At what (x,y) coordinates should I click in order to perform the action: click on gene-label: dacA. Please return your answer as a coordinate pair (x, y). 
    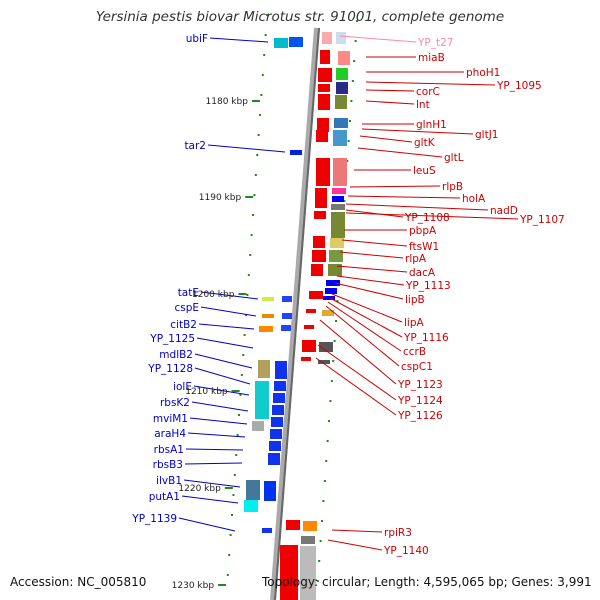
    Looking at the image, I should click on (422, 273).